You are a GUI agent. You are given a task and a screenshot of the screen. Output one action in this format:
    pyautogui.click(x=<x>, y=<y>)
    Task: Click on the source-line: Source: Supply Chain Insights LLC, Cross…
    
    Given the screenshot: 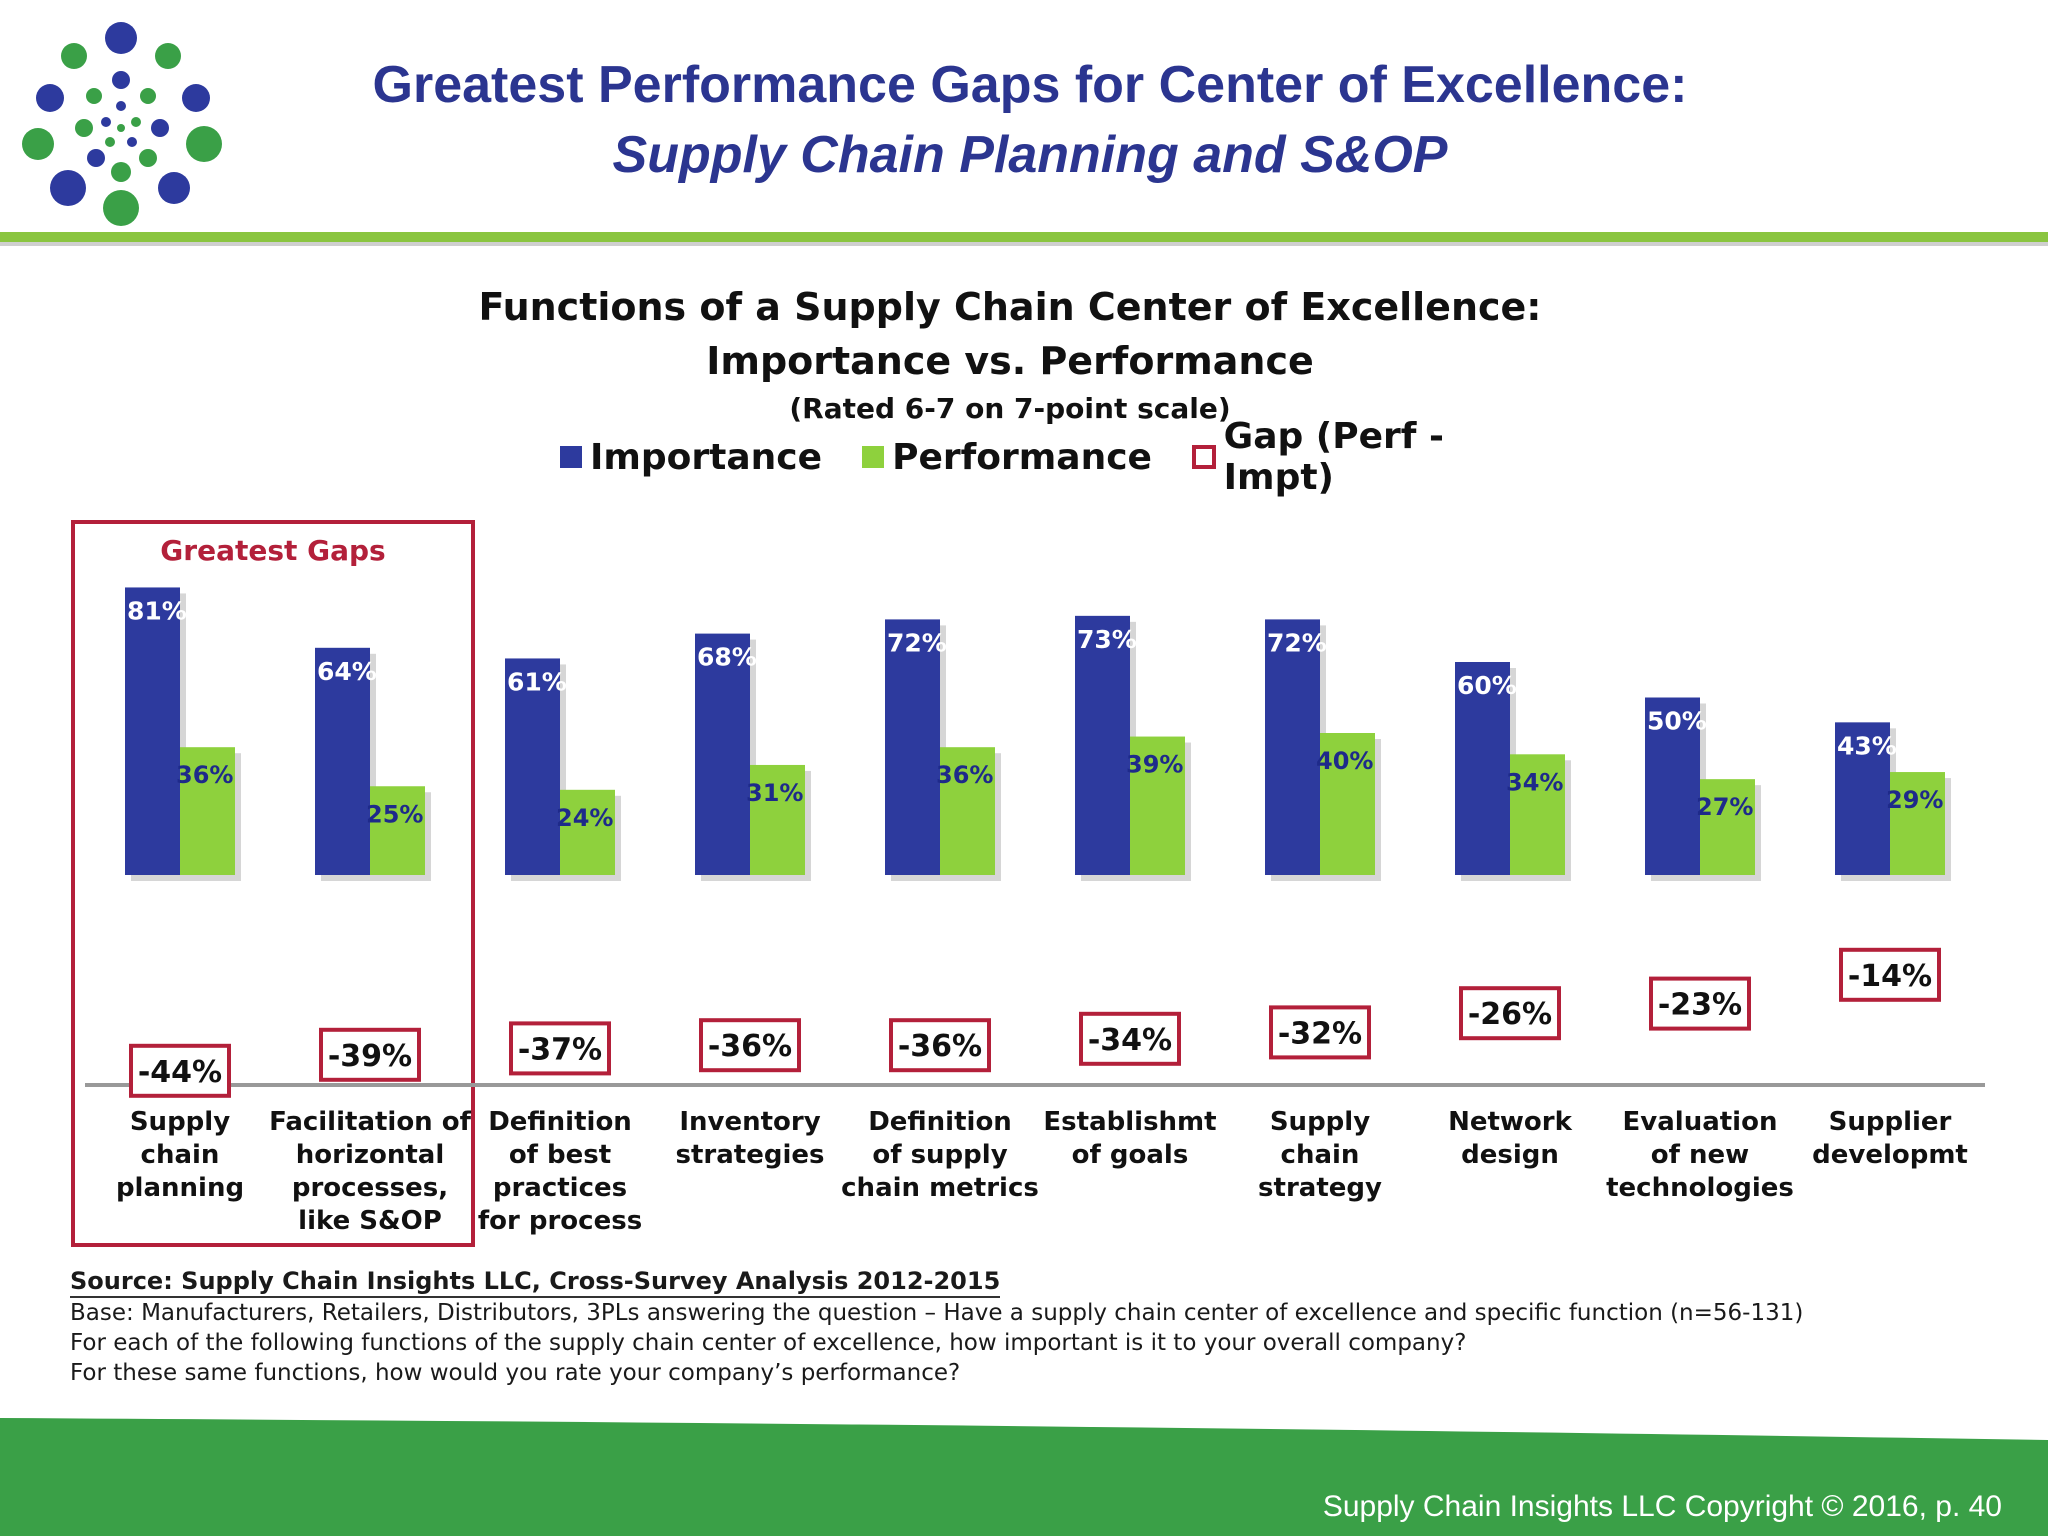 What is the action you would take?
    pyautogui.click(x=535, y=1282)
    